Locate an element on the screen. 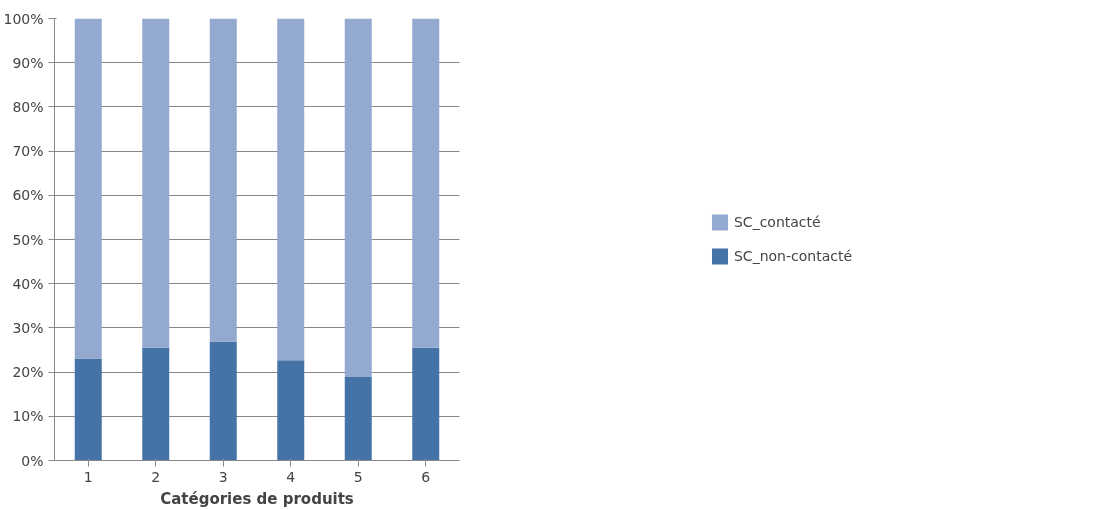  legend-label: SC_contacté is located at coordinates (777, 222).